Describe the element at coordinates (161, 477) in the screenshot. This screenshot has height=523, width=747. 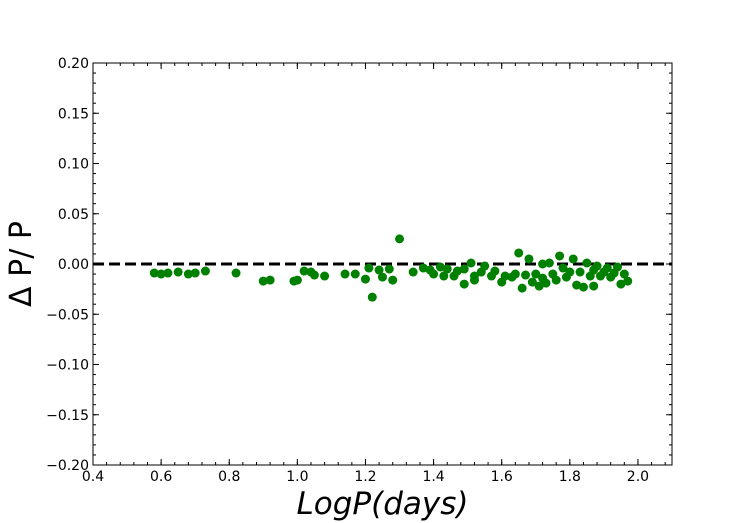
I see `x-tick-label: 0.6` at that location.